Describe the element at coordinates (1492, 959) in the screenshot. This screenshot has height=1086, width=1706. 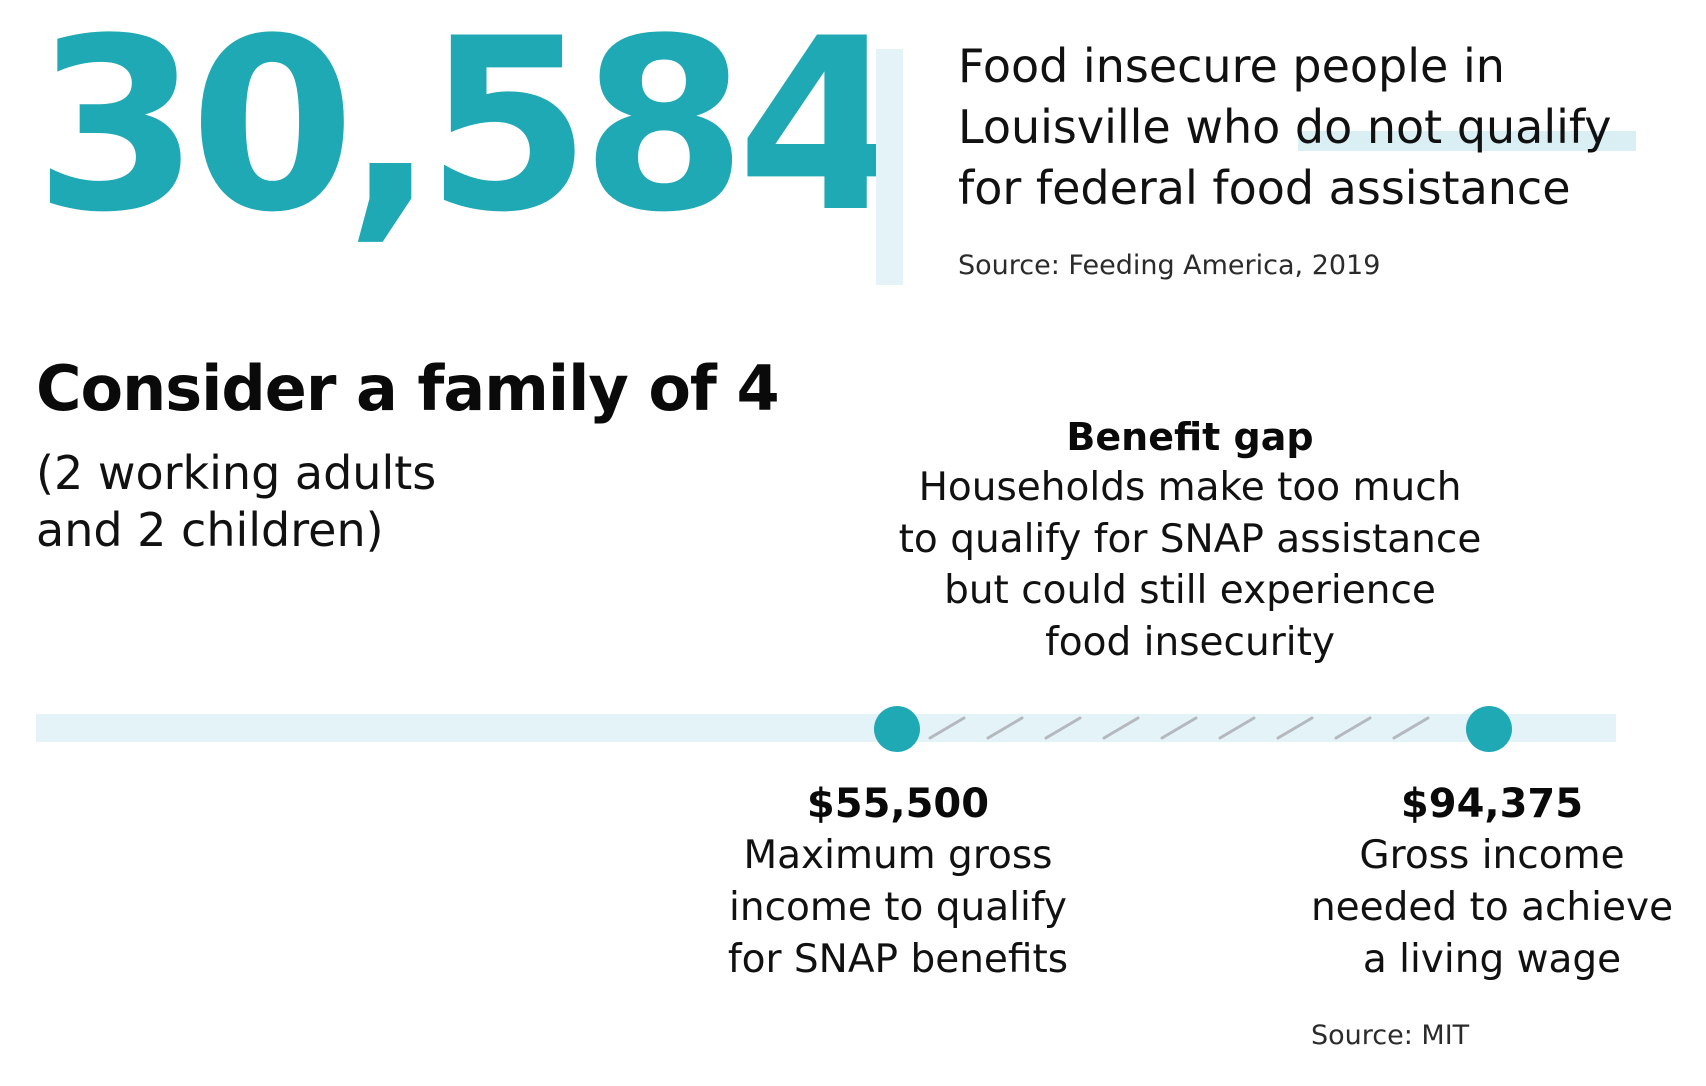
I see `marker-description-line: a living wage` at that location.